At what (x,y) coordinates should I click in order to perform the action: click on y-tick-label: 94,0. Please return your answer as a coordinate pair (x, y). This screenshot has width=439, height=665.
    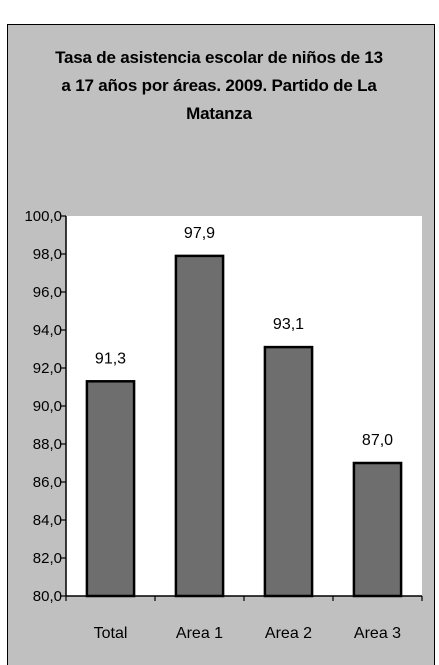
    Looking at the image, I should click on (47, 330).